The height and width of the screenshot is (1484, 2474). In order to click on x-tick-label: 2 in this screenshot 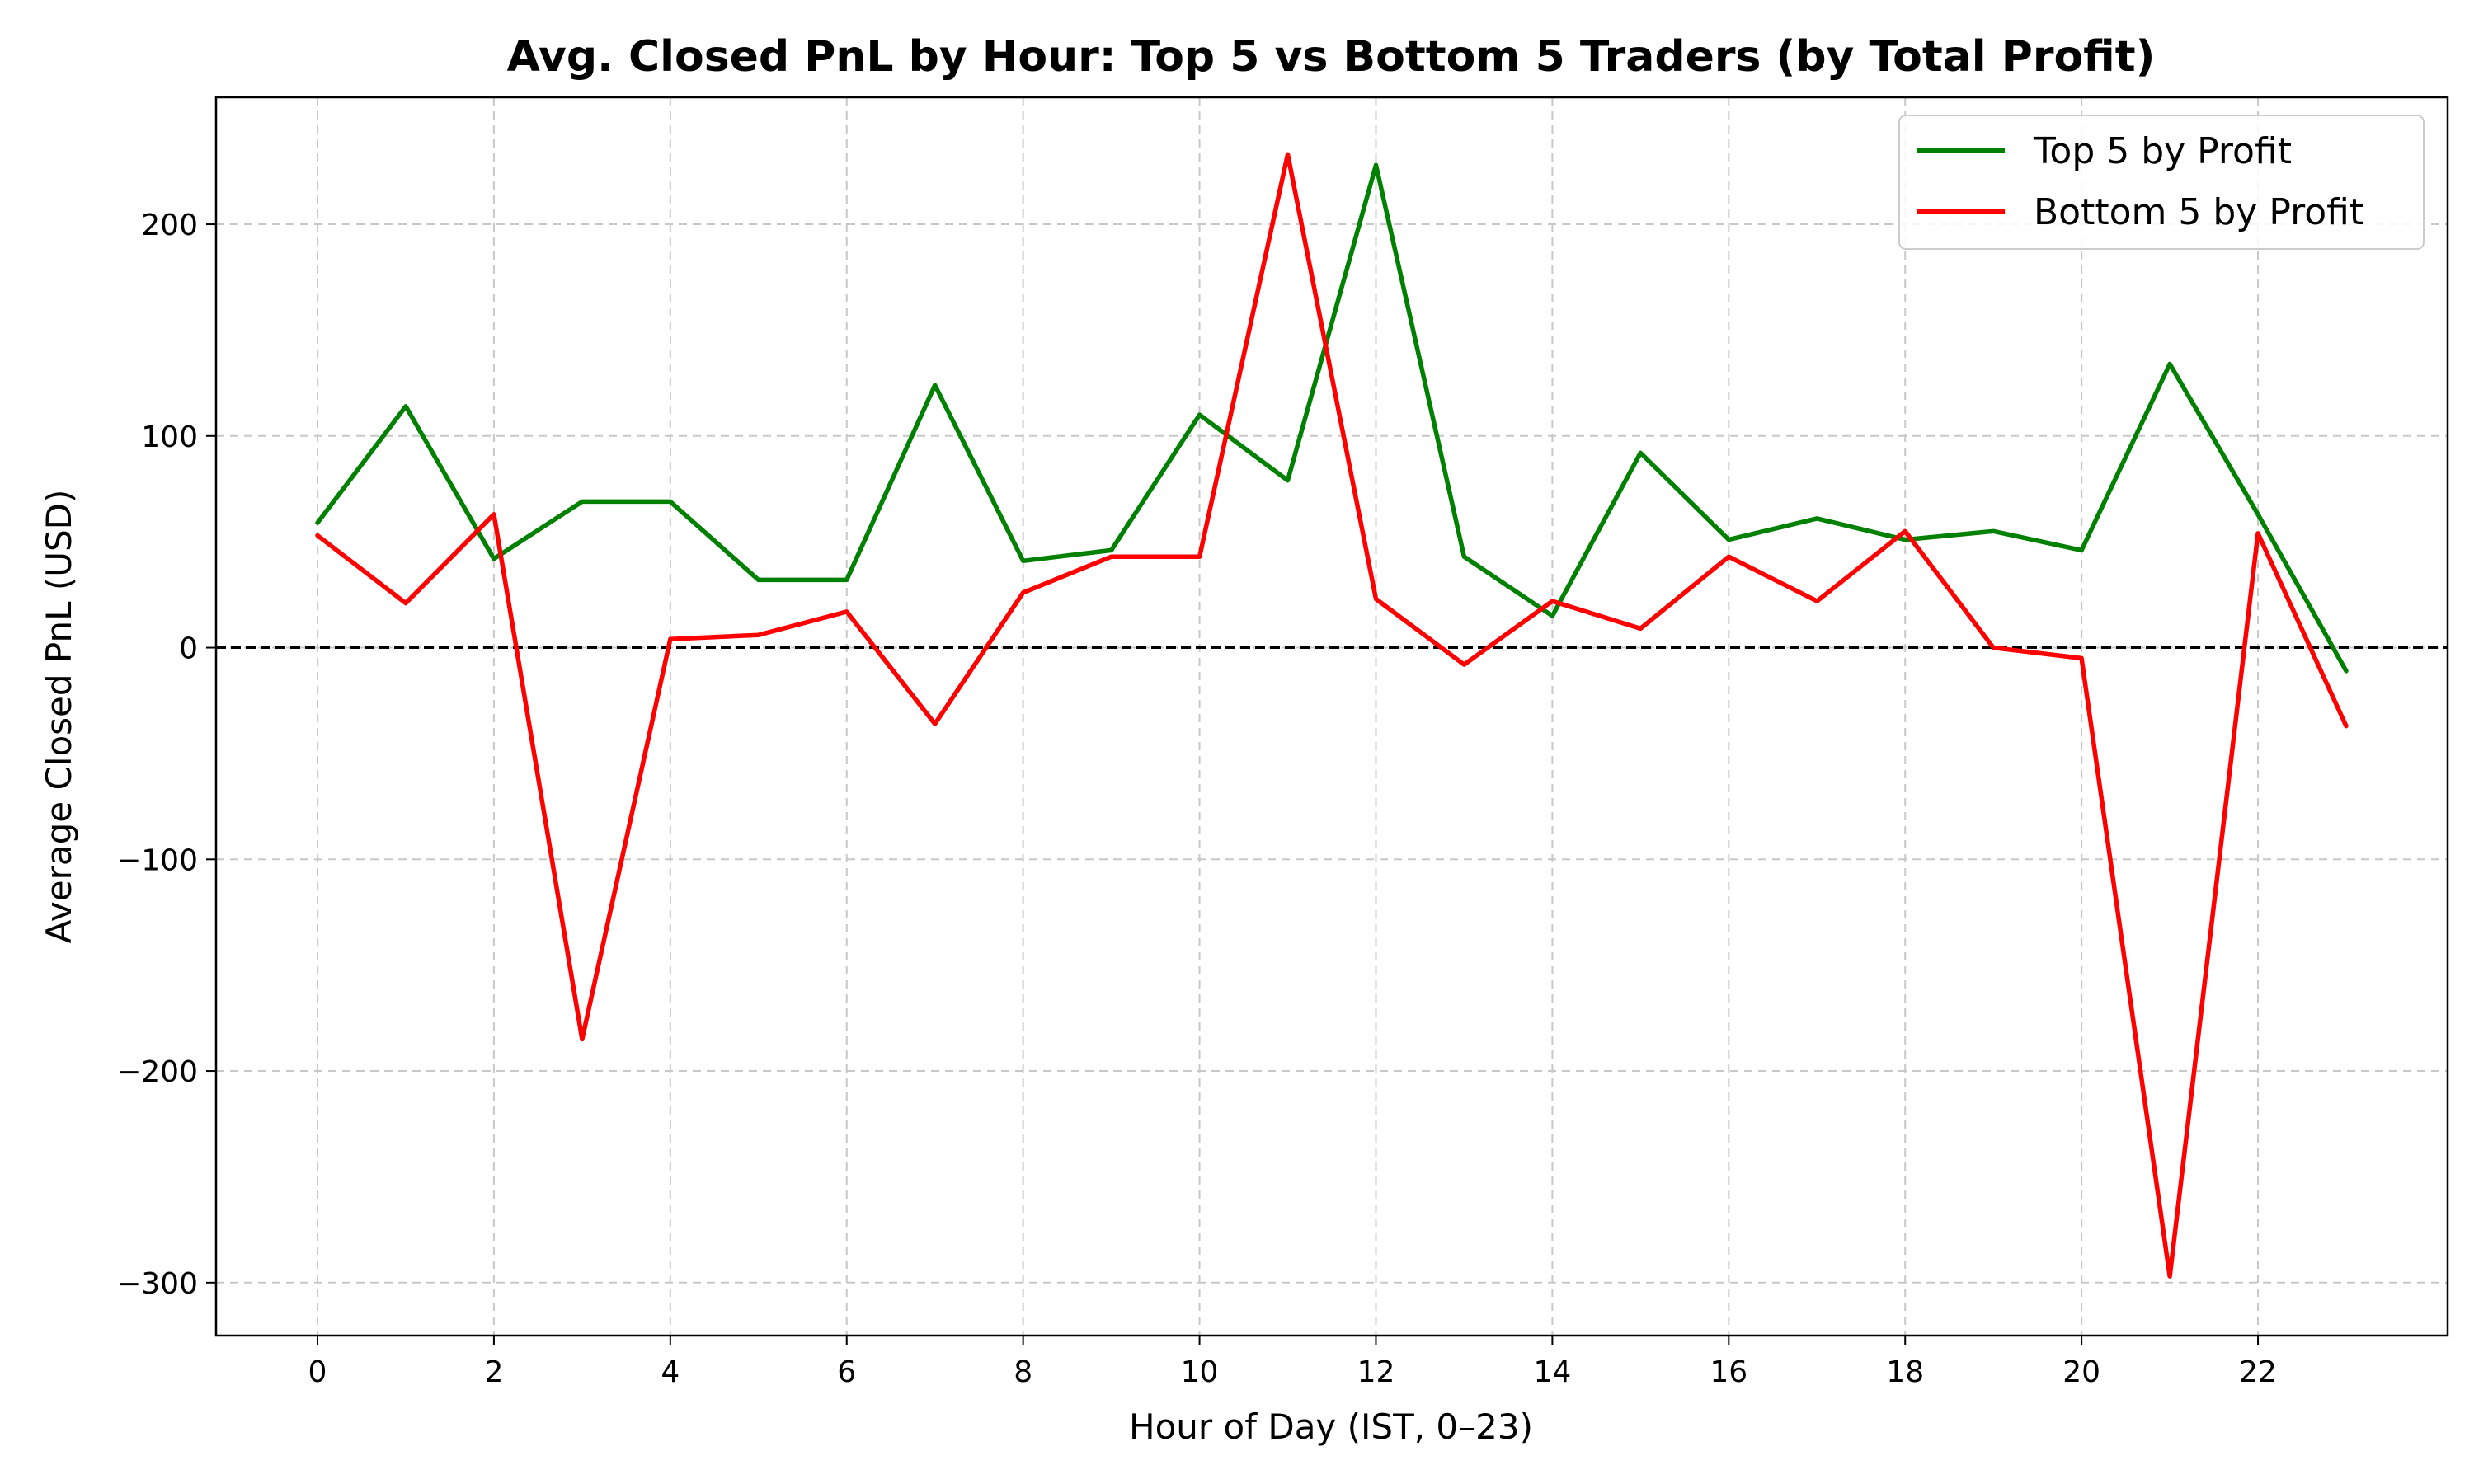, I will do `click(493, 1372)`.